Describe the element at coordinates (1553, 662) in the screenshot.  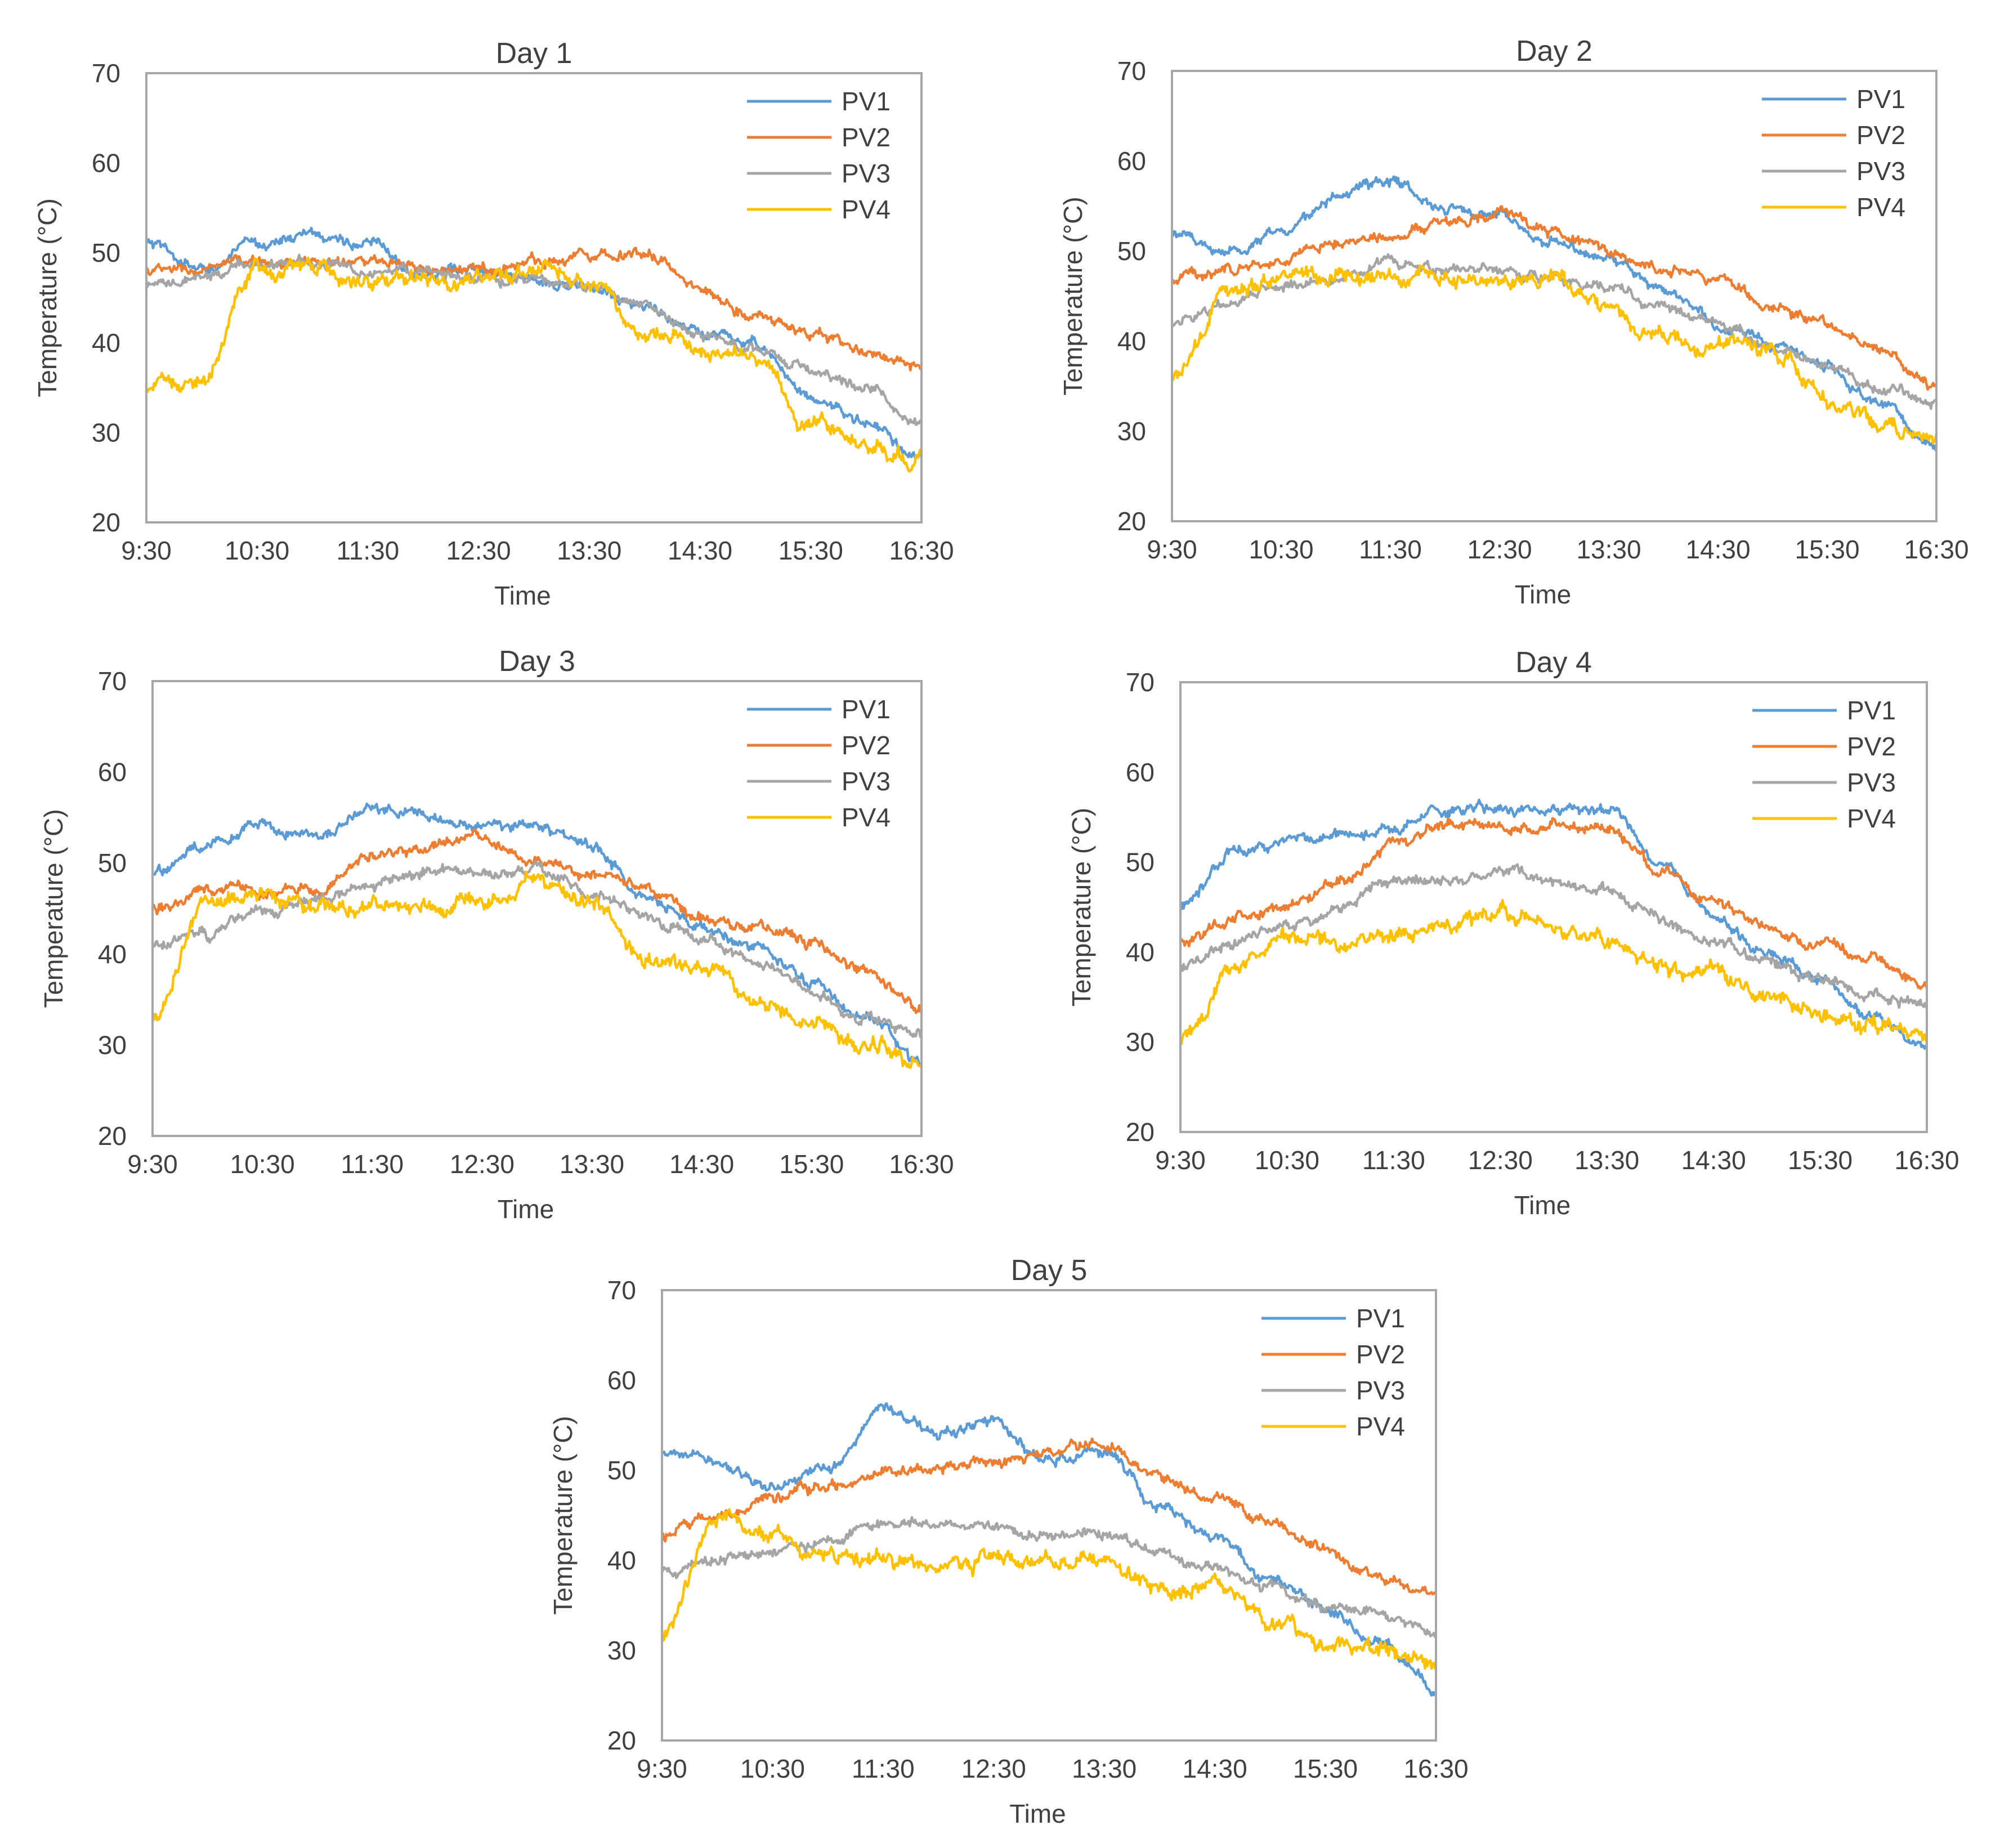
I see `chart-title: Day 4` at that location.